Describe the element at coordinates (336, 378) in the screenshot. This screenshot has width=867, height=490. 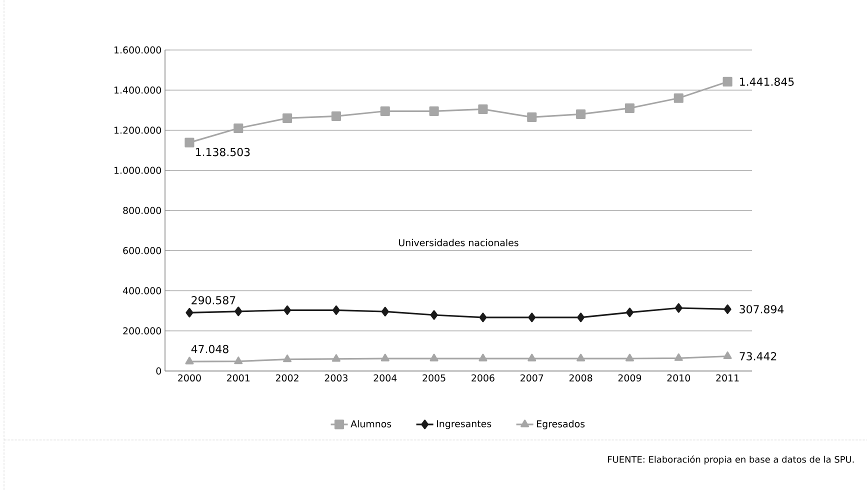
I see `x-tick-label: 2003` at that location.